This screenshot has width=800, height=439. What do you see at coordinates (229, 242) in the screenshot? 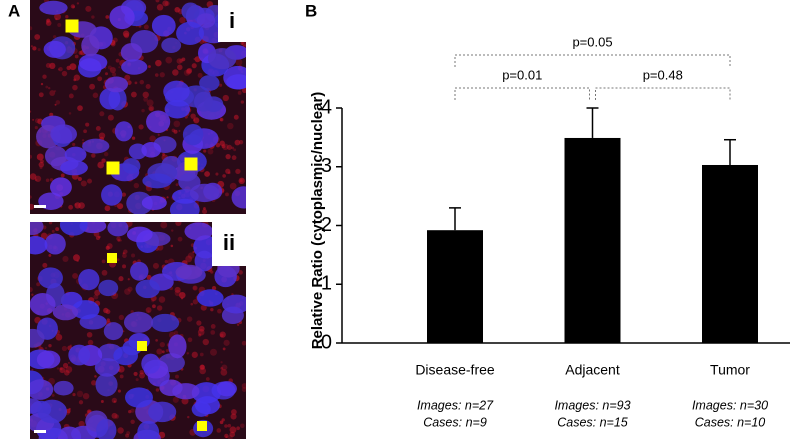
I see `image-label: ii` at bounding box center [229, 242].